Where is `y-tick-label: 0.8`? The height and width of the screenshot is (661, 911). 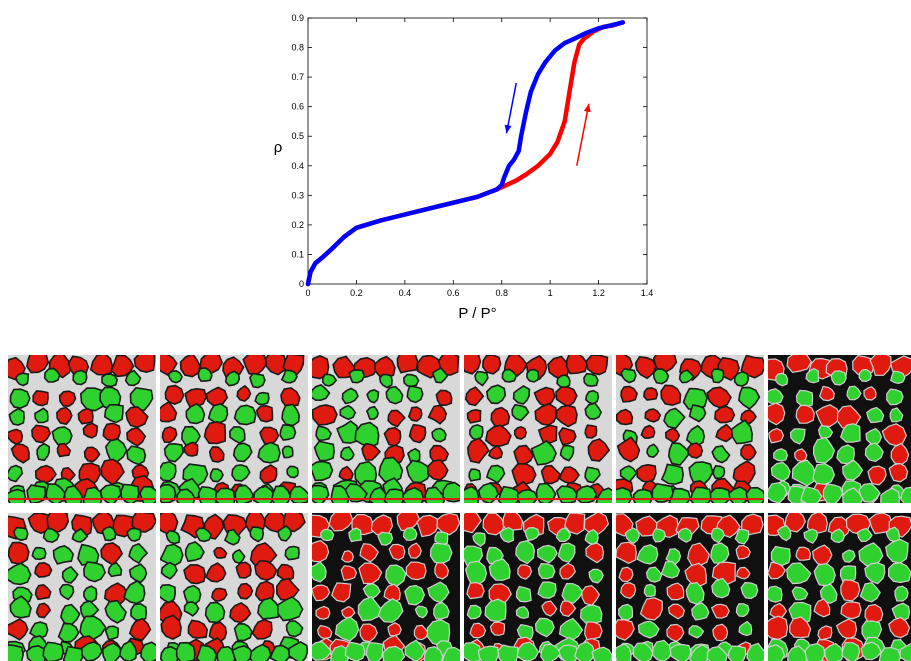 y-tick-label: 0.8 is located at coordinates (297, 48).